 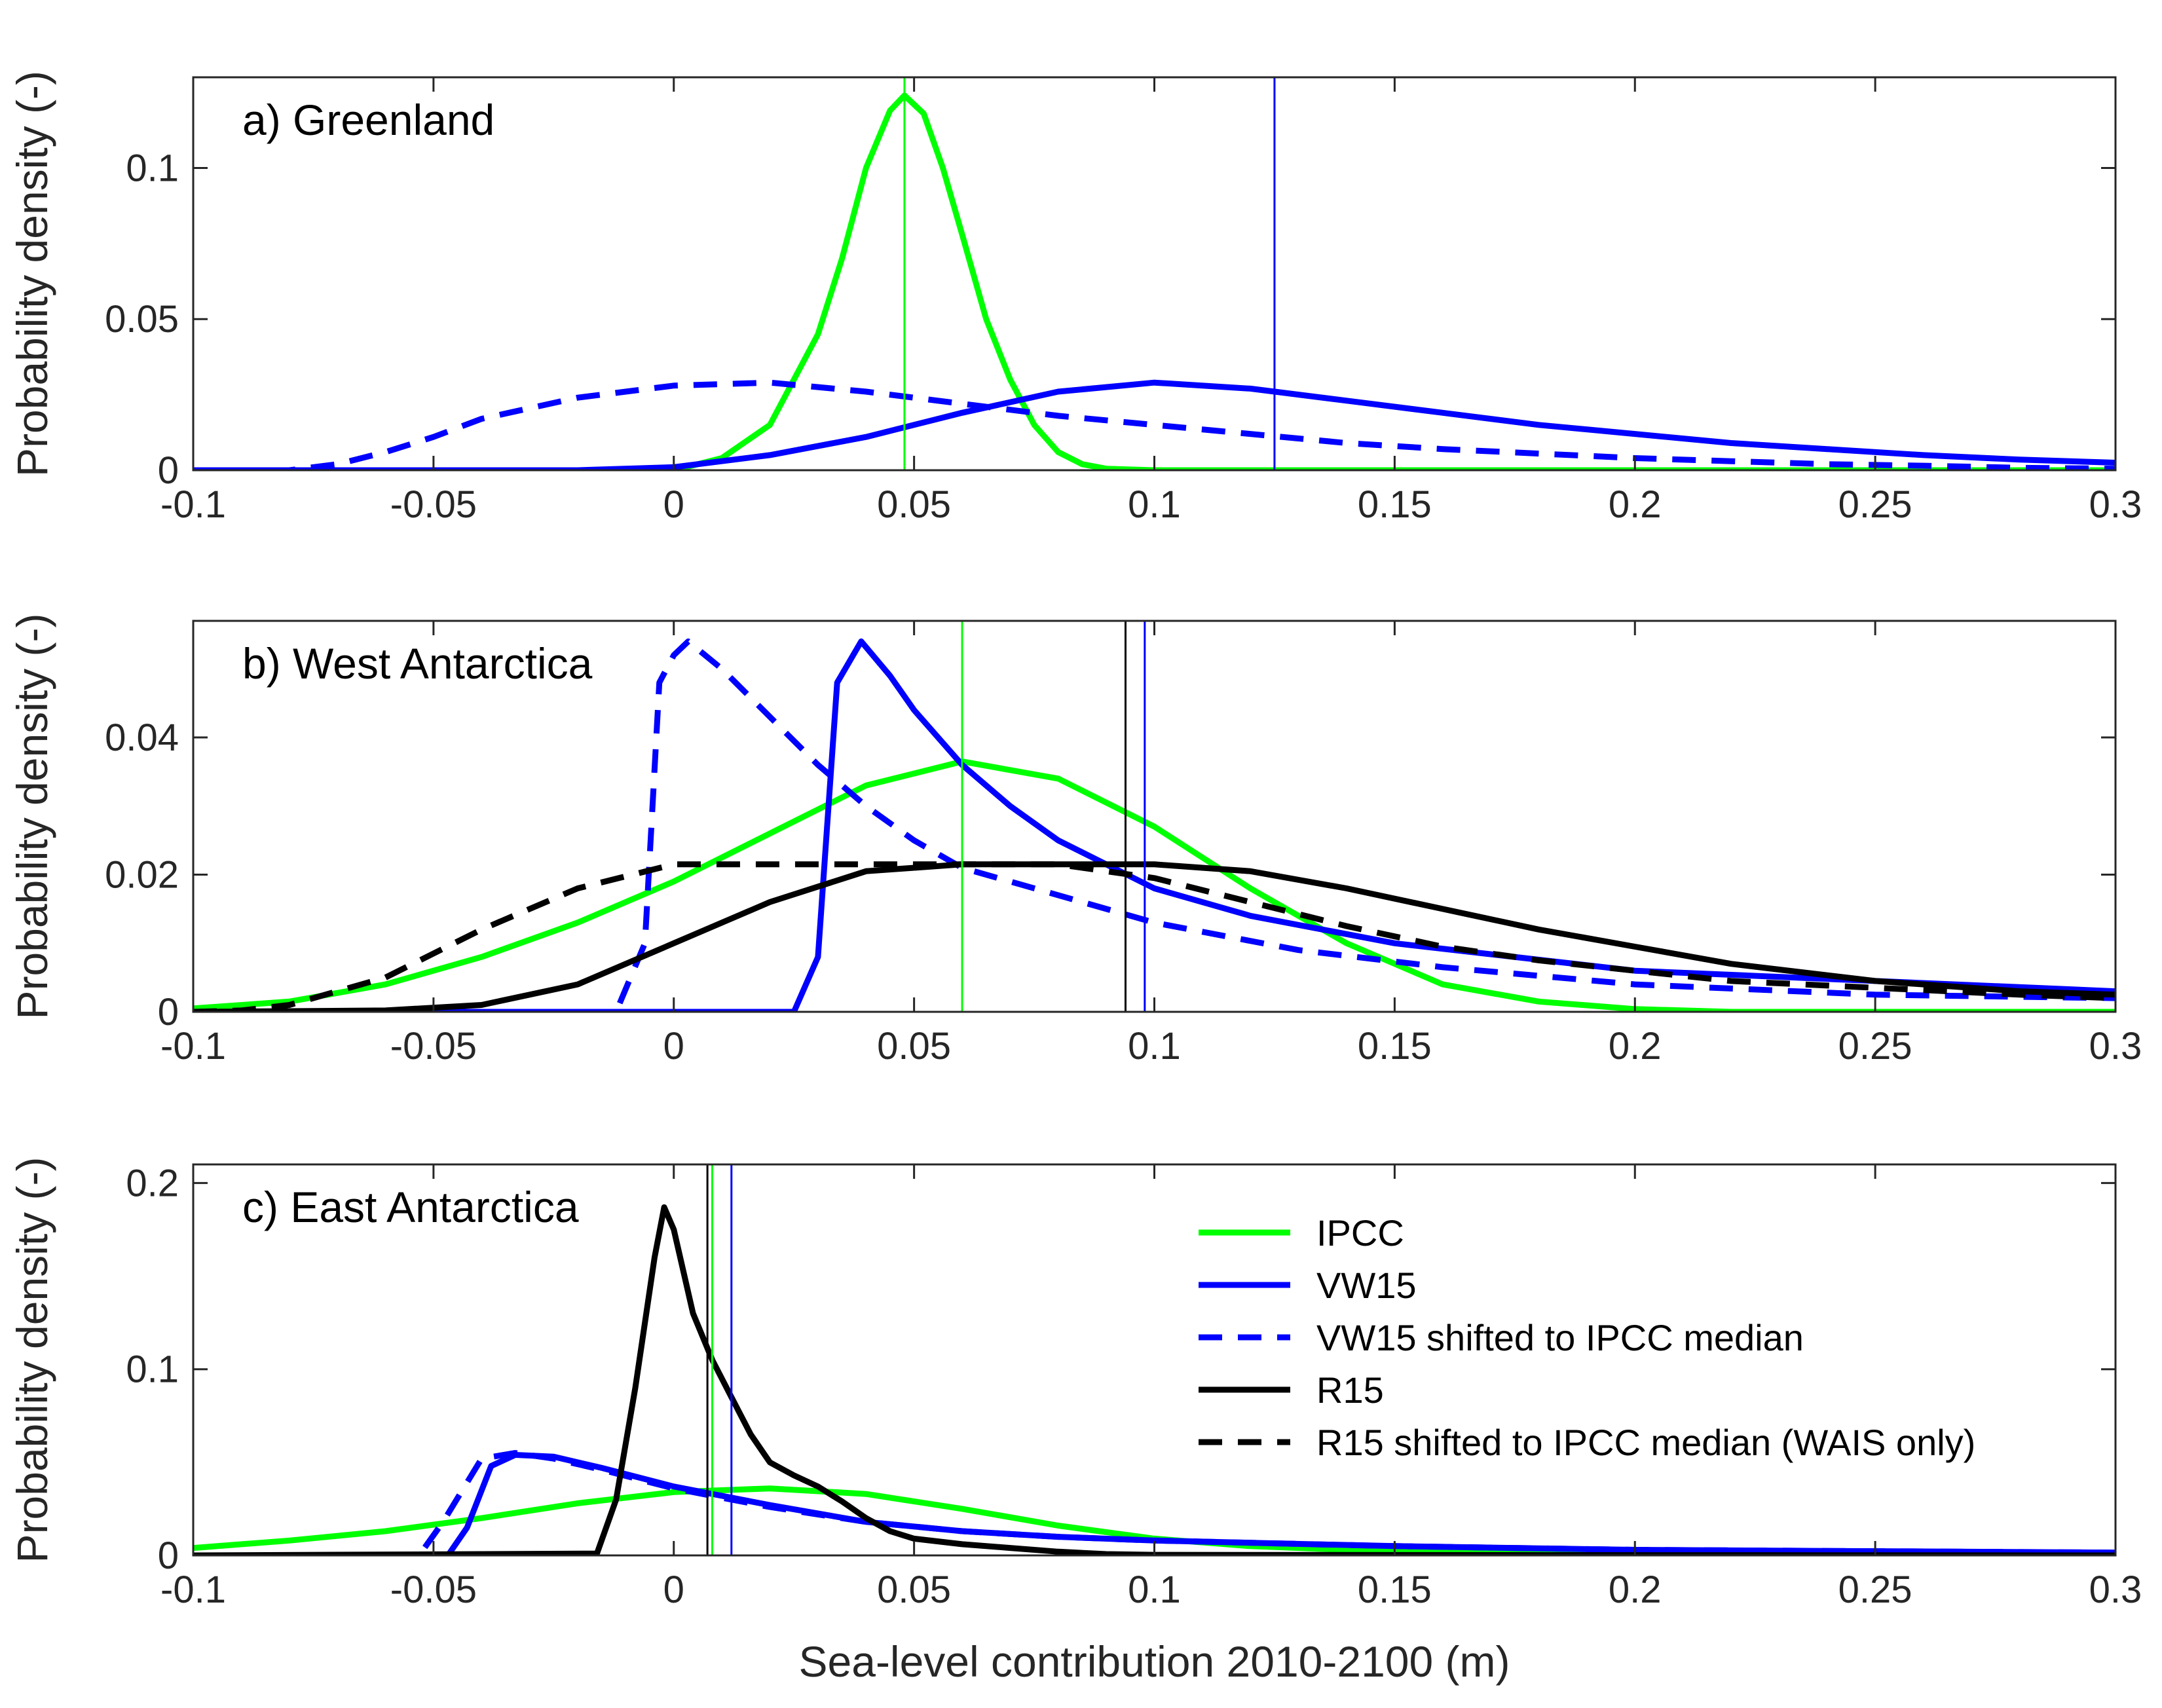 I want to click on y-tick-label: 0.02, so click(x=142, y=875).